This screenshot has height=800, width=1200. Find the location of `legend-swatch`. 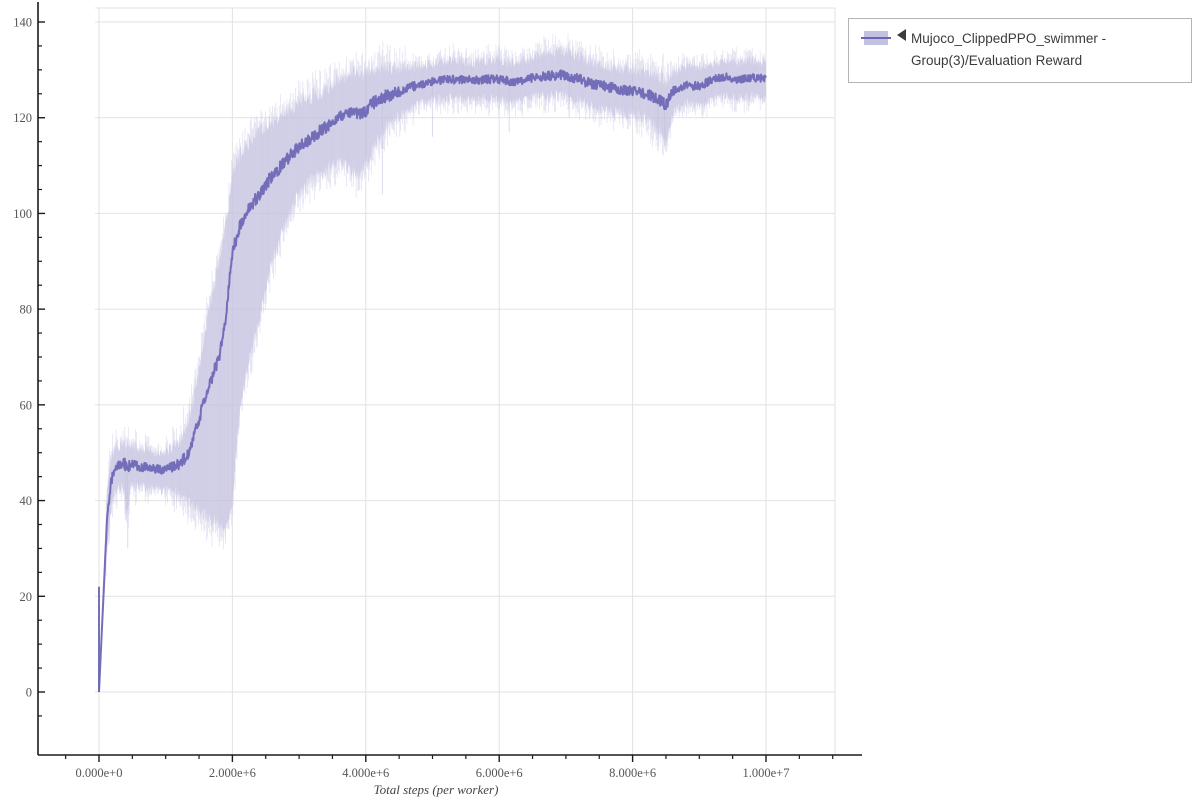

legend-swatch is located at coordinates (876, 38).